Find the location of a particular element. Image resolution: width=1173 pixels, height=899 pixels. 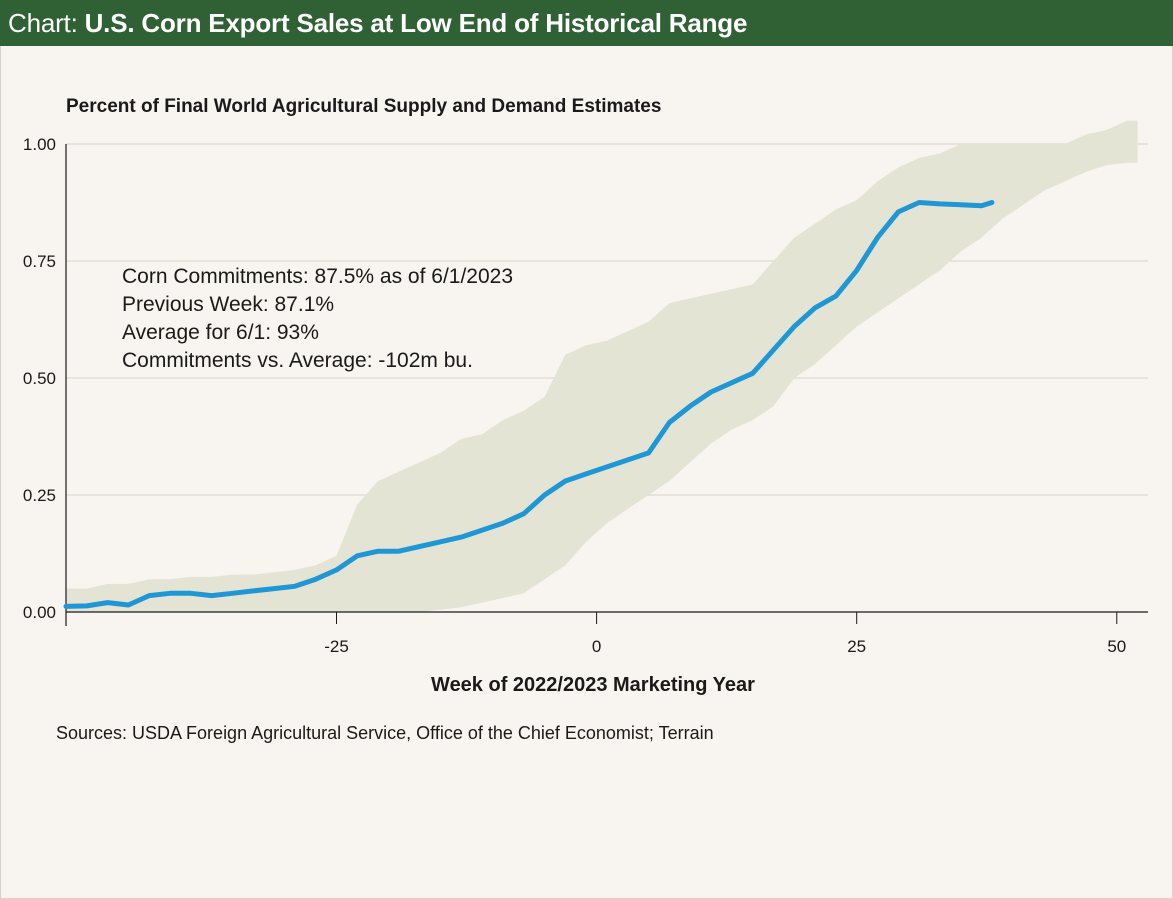

x-tick-label: 0 is located at coordinates (596, 646).